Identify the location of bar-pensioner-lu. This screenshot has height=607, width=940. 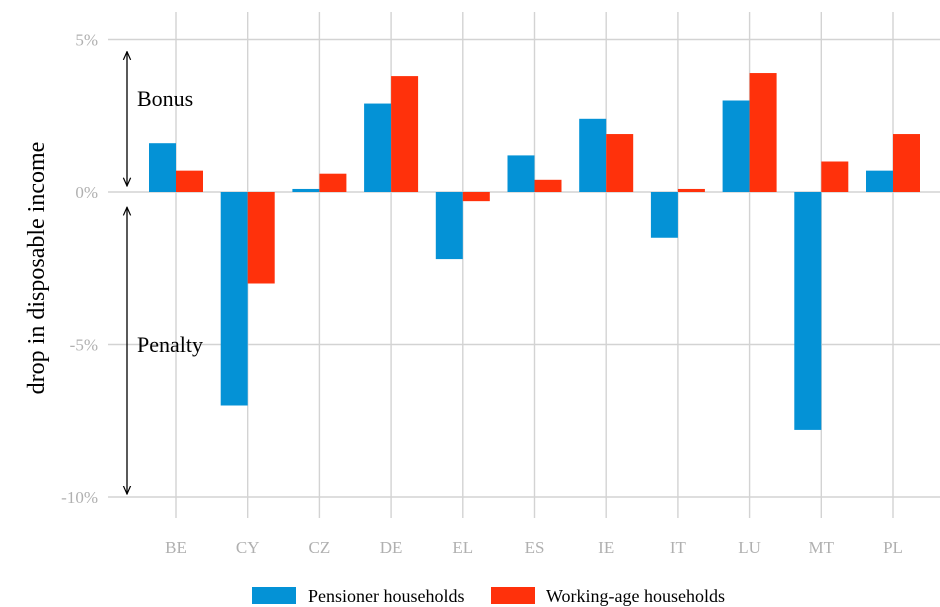
(736, 146).